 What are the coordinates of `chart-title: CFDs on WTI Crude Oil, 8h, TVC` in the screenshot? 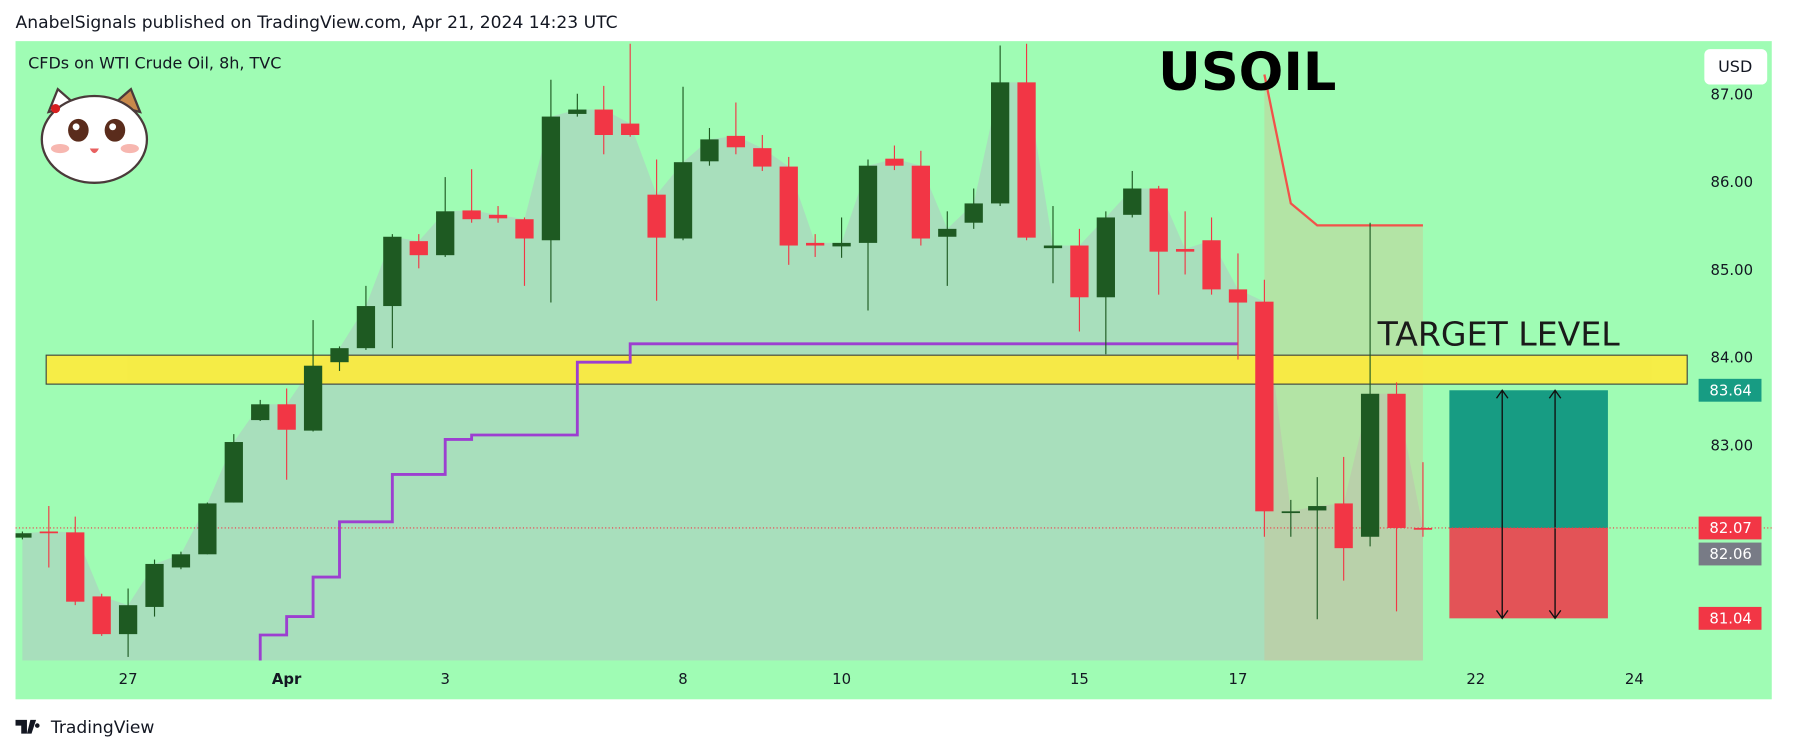 It's located at (154, 62).